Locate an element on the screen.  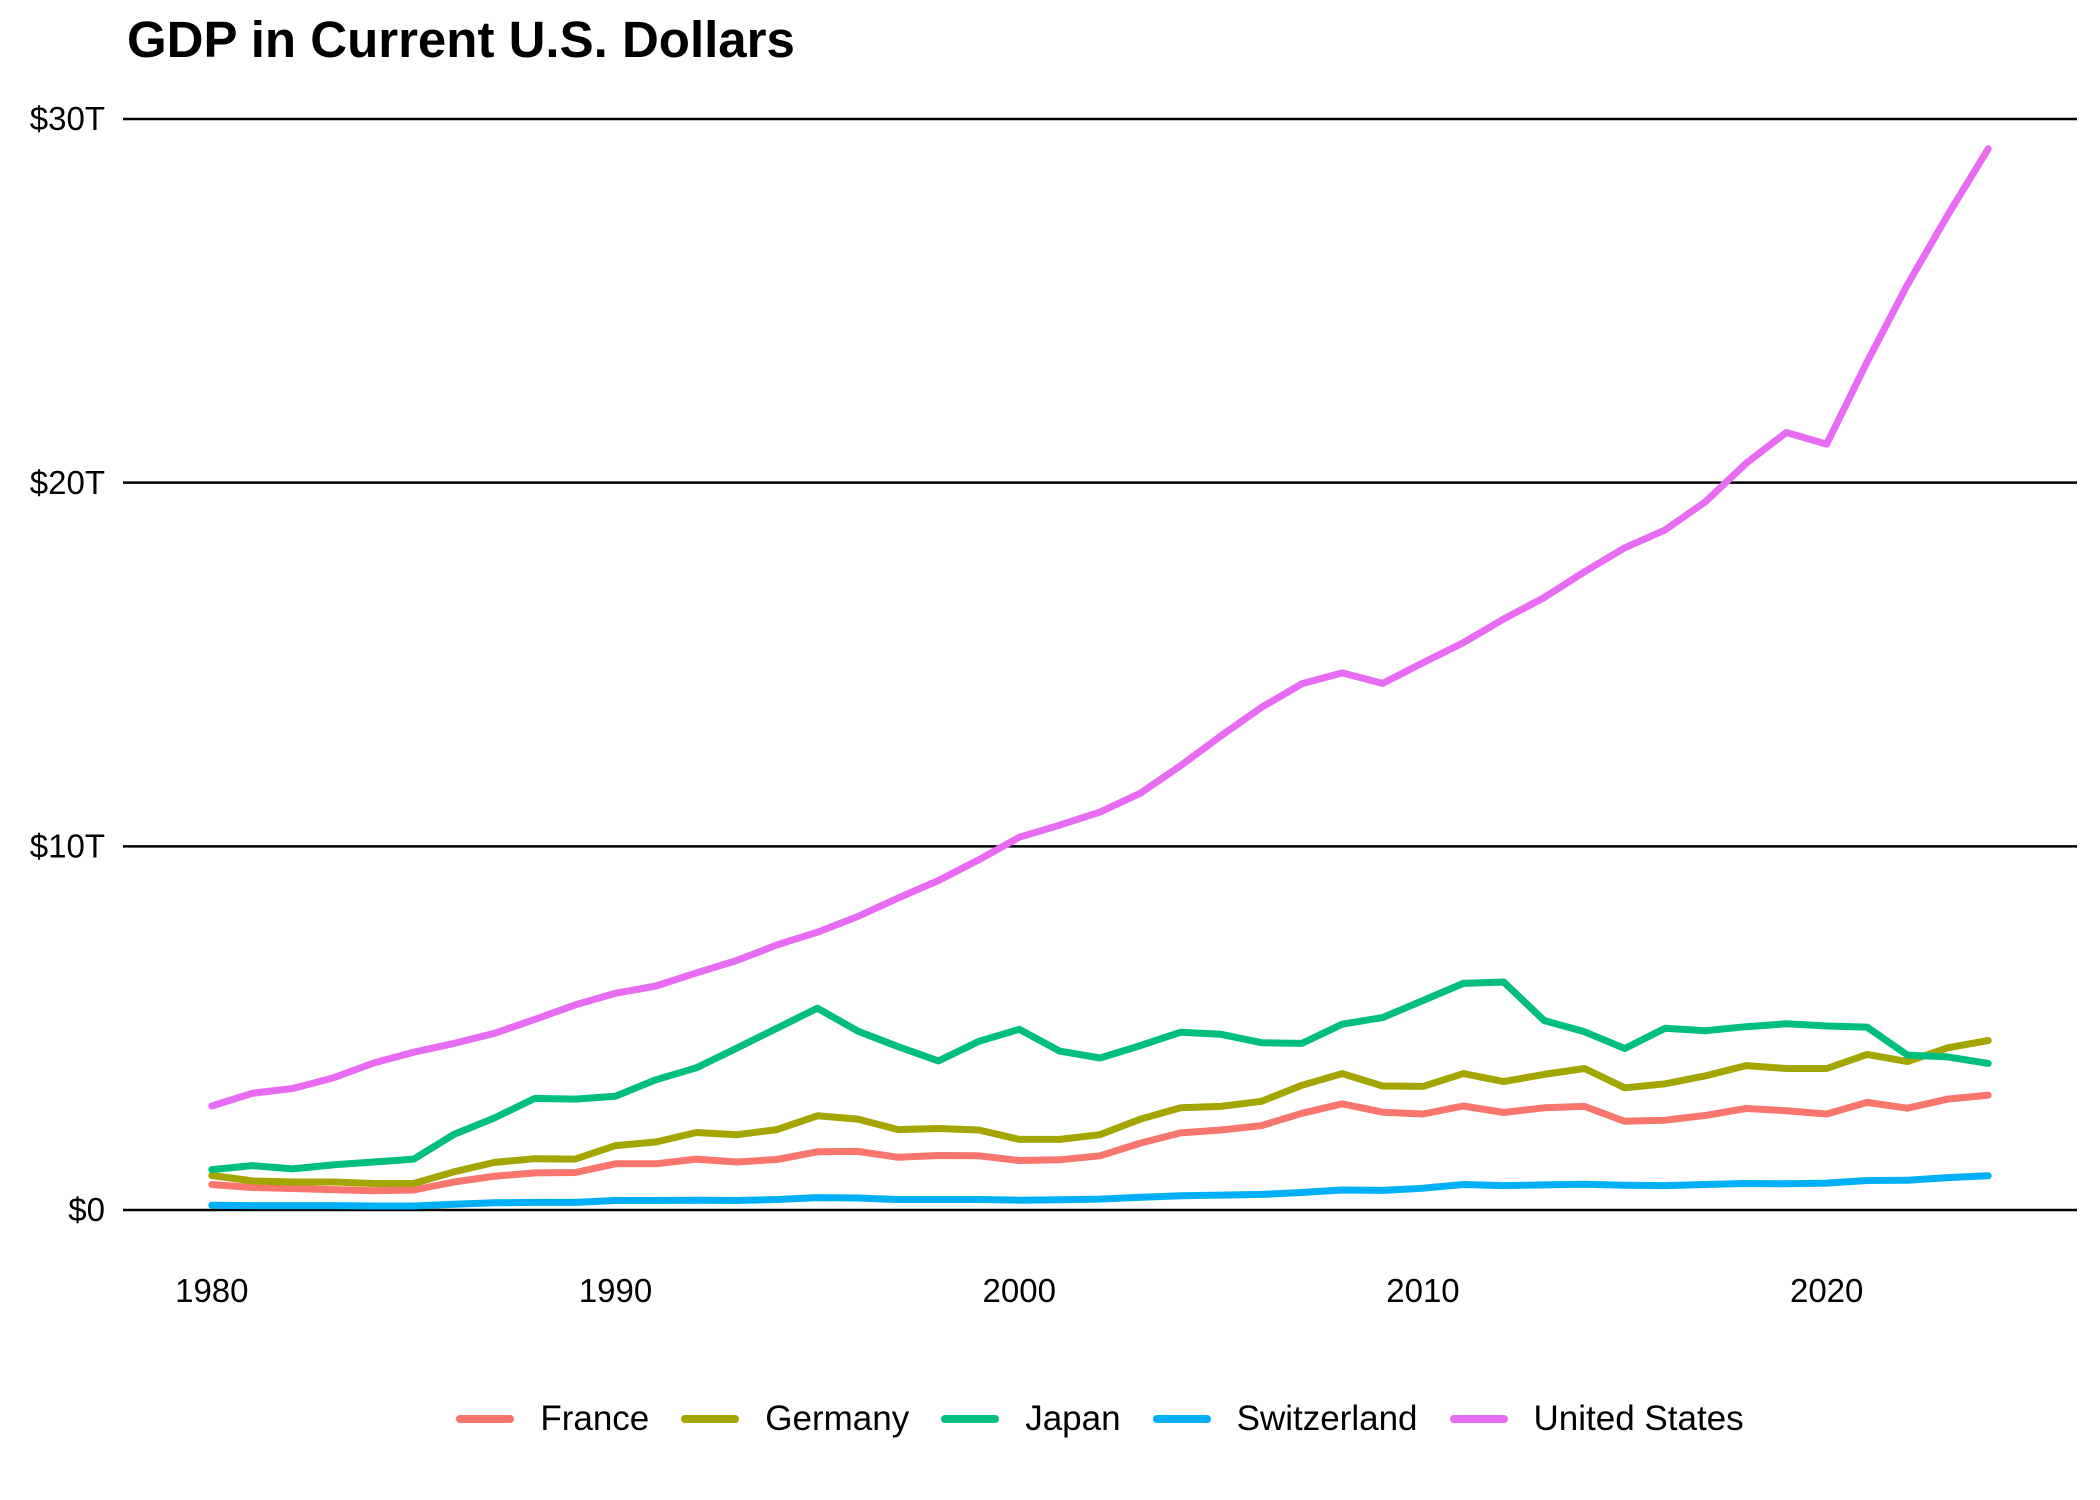
y-tick-label-20t: $20T is located at coordinates (67, 482).